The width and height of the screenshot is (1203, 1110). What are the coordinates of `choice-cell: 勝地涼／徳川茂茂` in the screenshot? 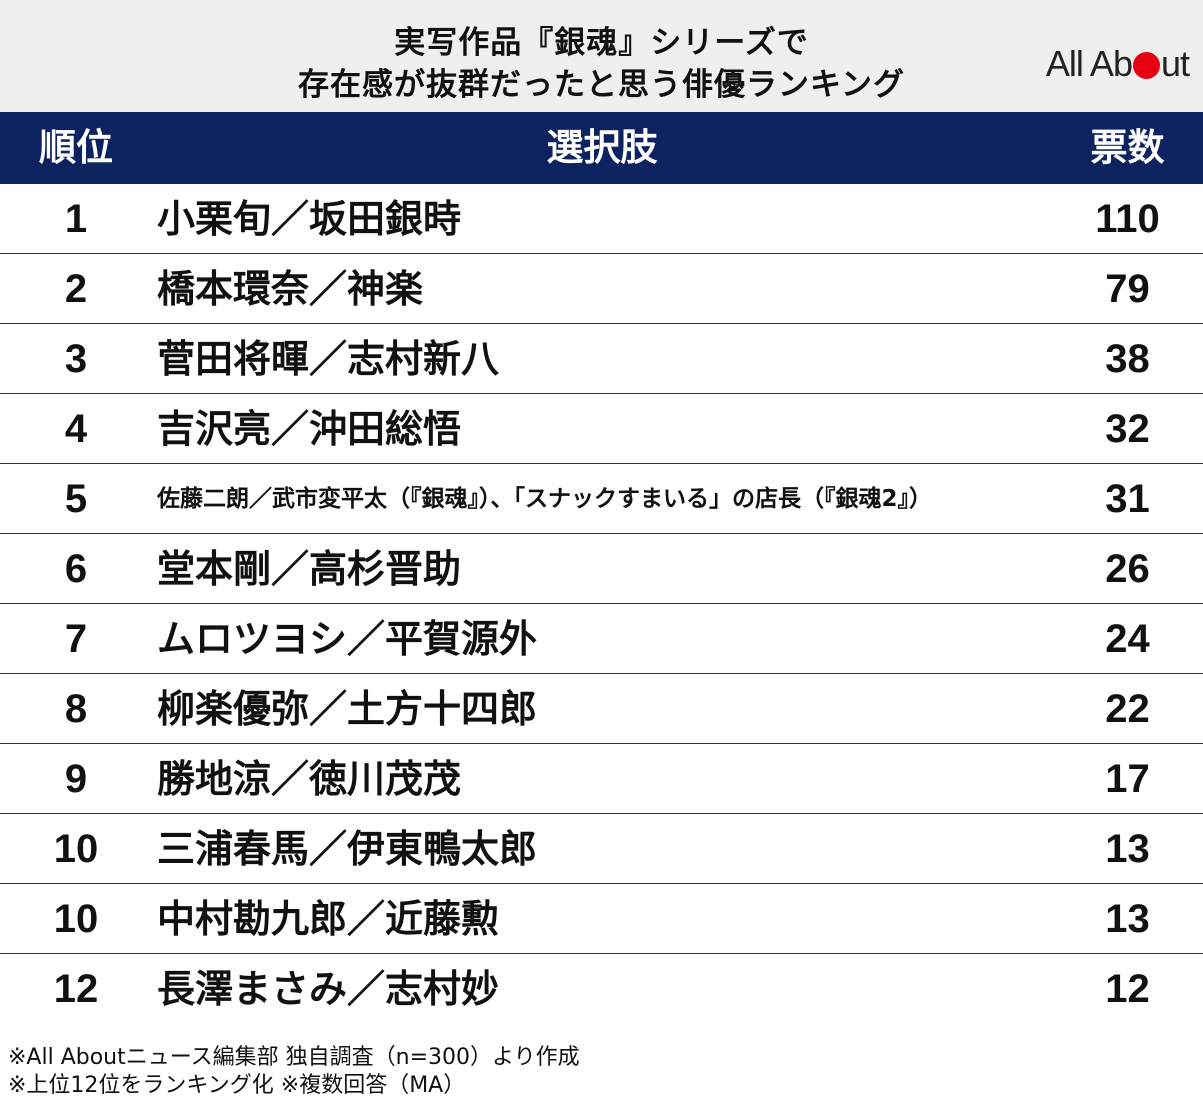 It's located at (309, 779).